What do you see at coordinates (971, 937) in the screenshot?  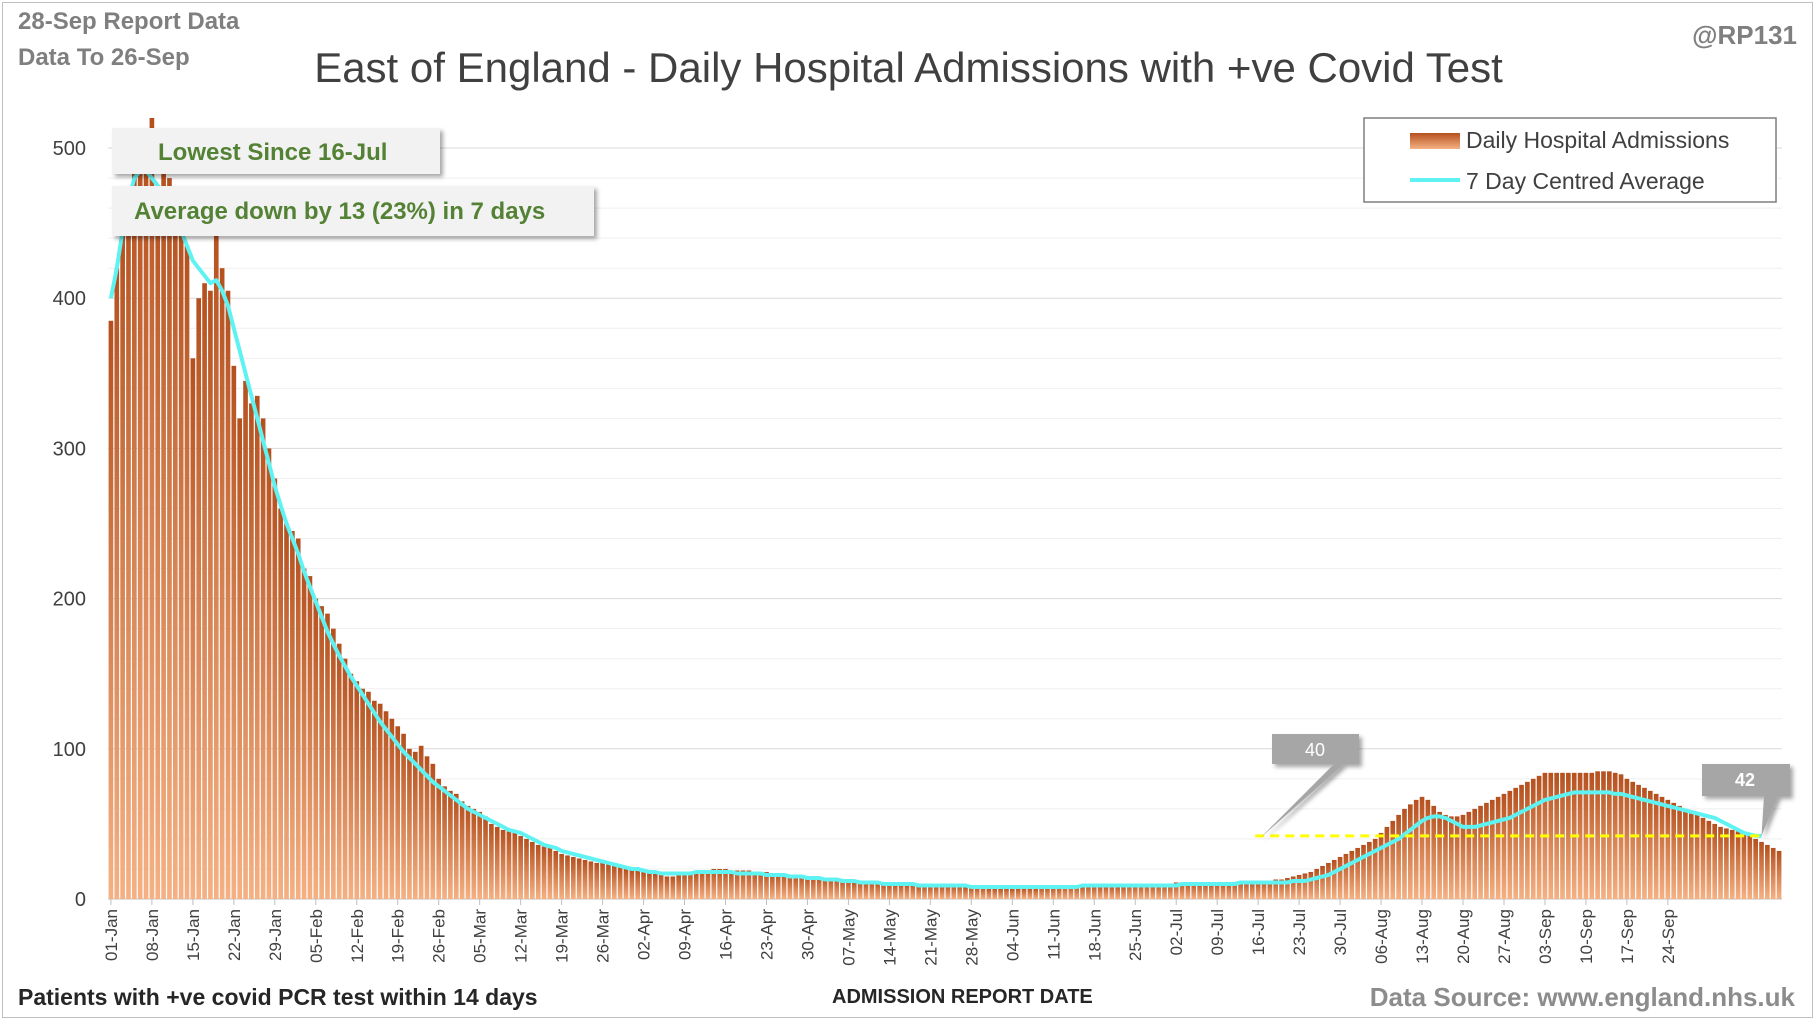 I see `x-tick-label: 28-May` at bounding box center [971, 937].